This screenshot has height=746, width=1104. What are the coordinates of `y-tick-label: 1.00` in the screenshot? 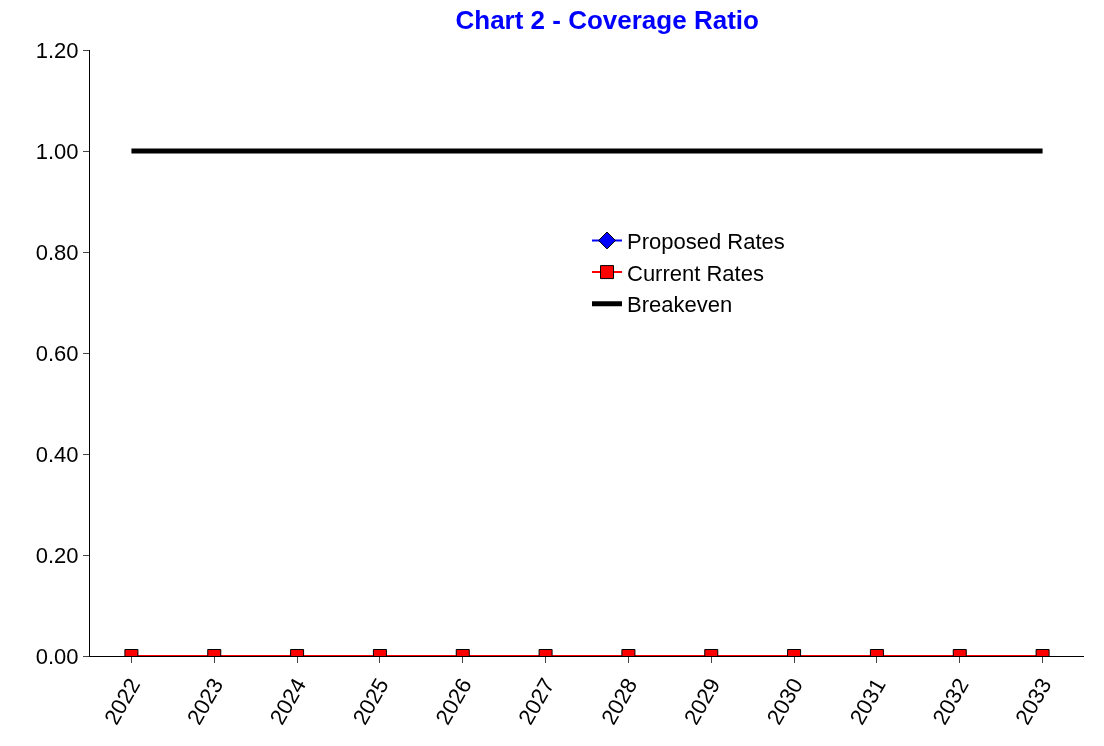 It's located at (57, 151).